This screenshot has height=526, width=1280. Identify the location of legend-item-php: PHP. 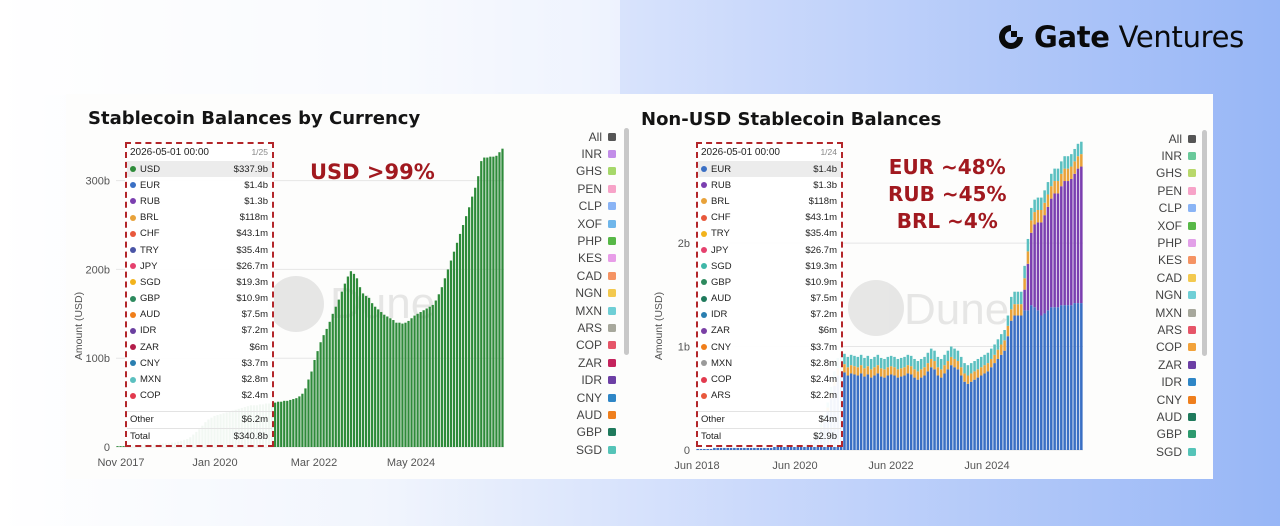
(1171, 242).